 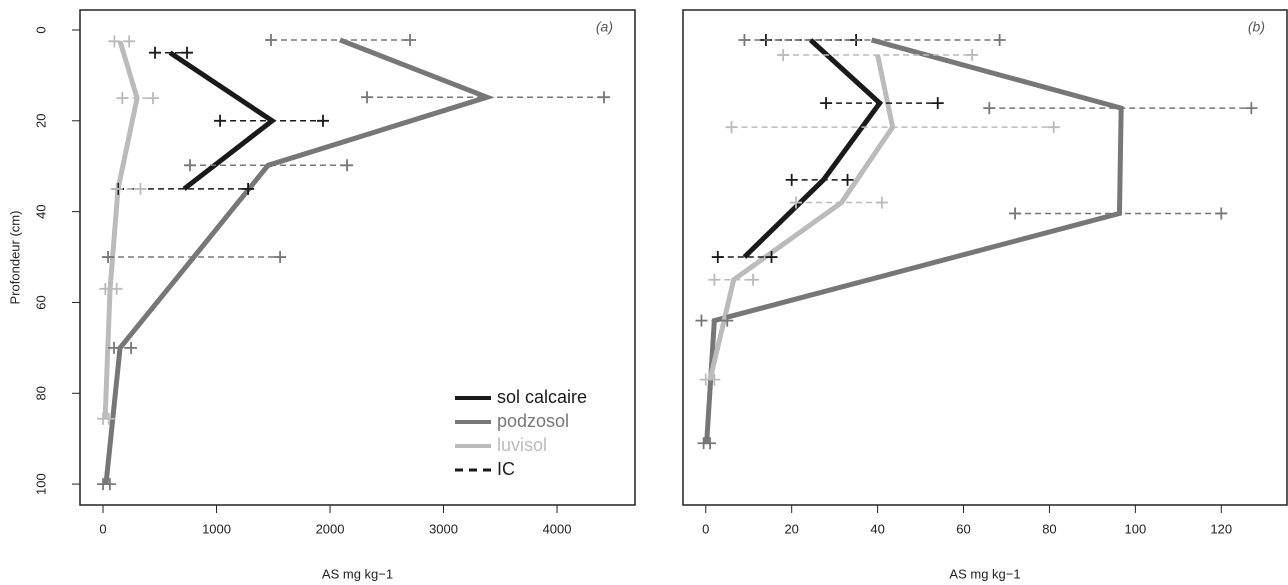 What do you see at coordinates (1256, 27) in the screenshot?
I see `panel-label: (b)` at bounding box center [1256, 27].